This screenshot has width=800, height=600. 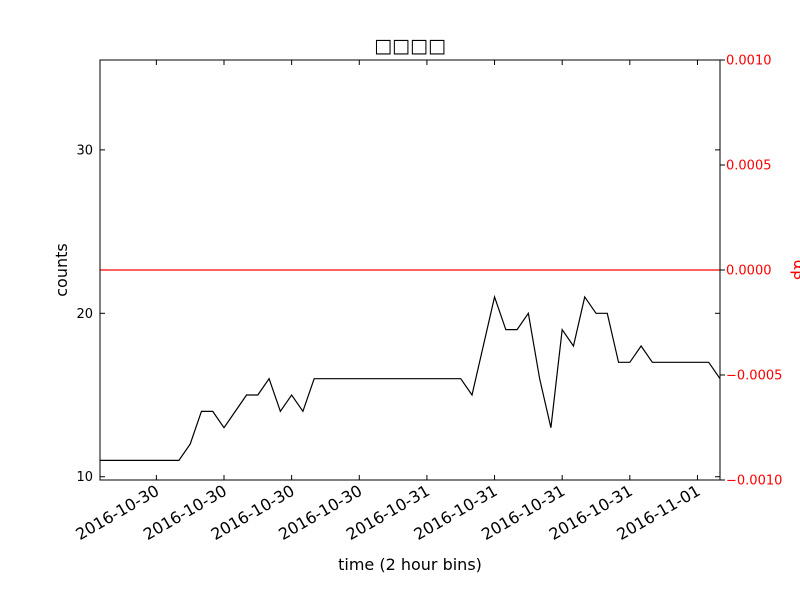 I want to click on left-y-tick-label: 30, so click(x=84, y=150).